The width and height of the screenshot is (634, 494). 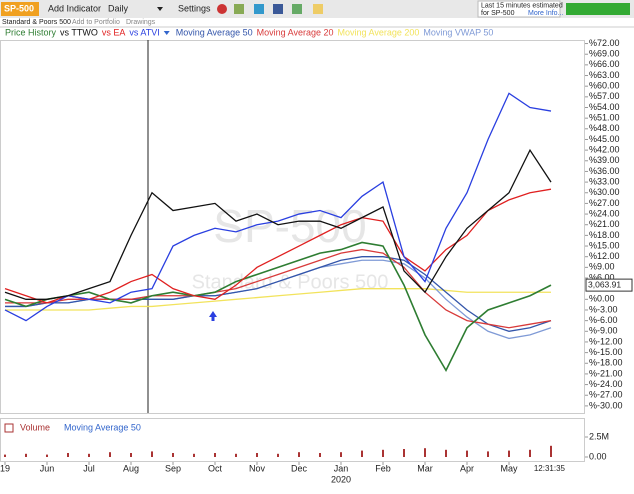 I want to click on checkbox, so click(x=9, y=428).